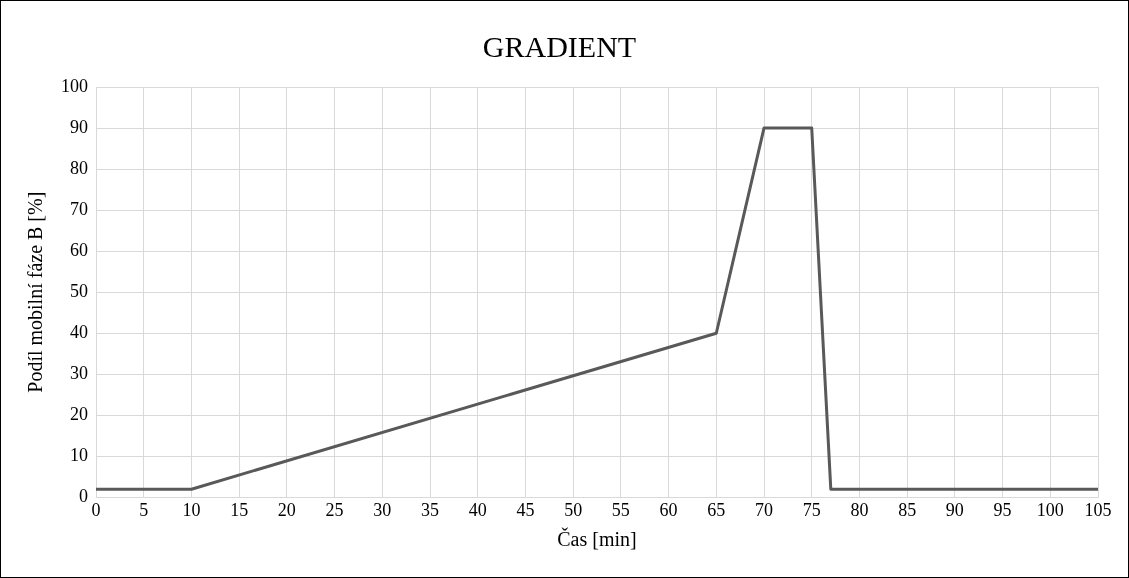 This screenshot has width=1129, height=578. Describe the element at coordinates (573, 509) in the screenshot. I see `x-tick-label: 50` at that location.